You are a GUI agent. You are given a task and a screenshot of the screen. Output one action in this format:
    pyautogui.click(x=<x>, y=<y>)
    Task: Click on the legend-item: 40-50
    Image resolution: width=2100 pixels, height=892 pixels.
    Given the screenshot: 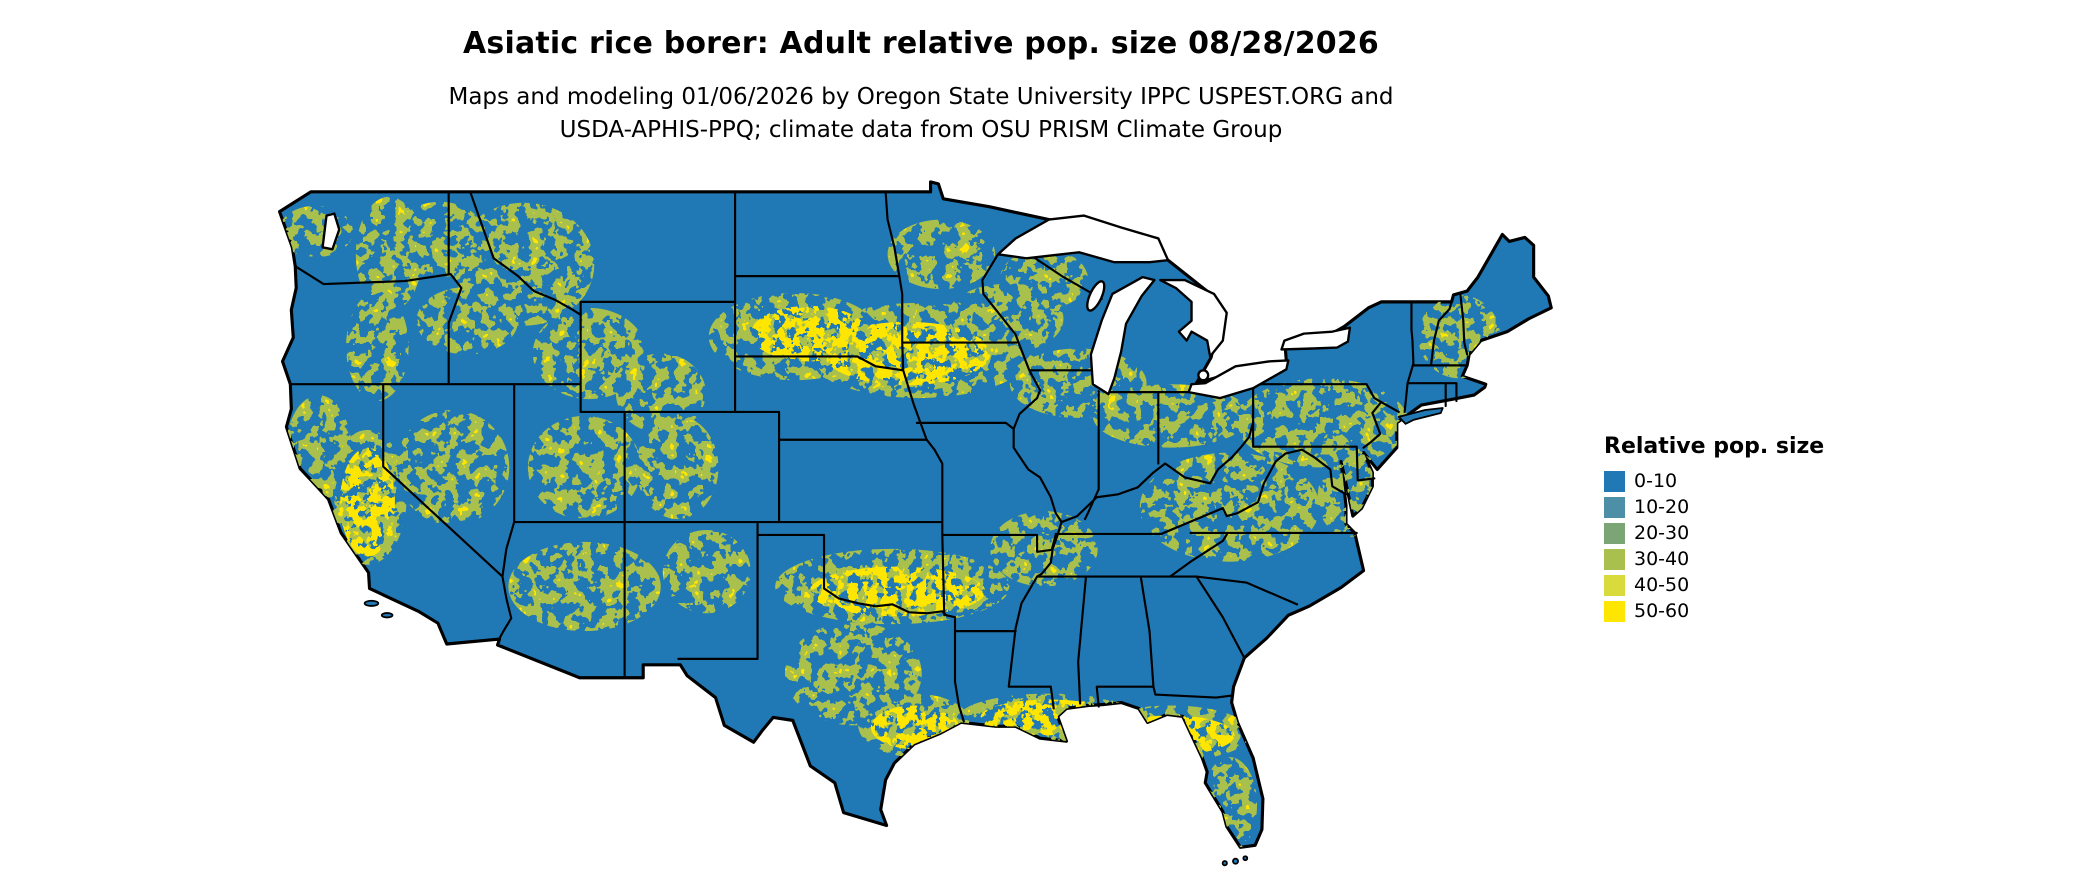 What is the action you would take?
    pyautogui.click(x=1734, y=585)
    